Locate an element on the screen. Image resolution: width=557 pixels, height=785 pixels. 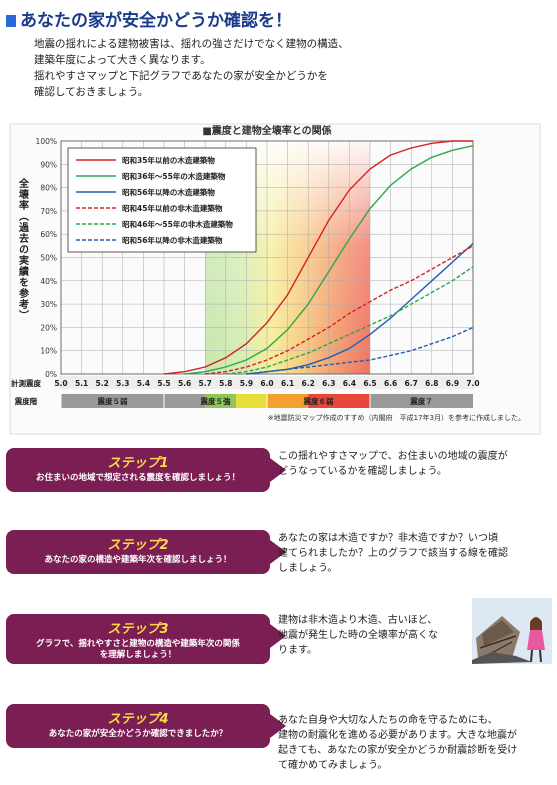
x-tick-label: 6.3 is located at coordinates (328, 383).